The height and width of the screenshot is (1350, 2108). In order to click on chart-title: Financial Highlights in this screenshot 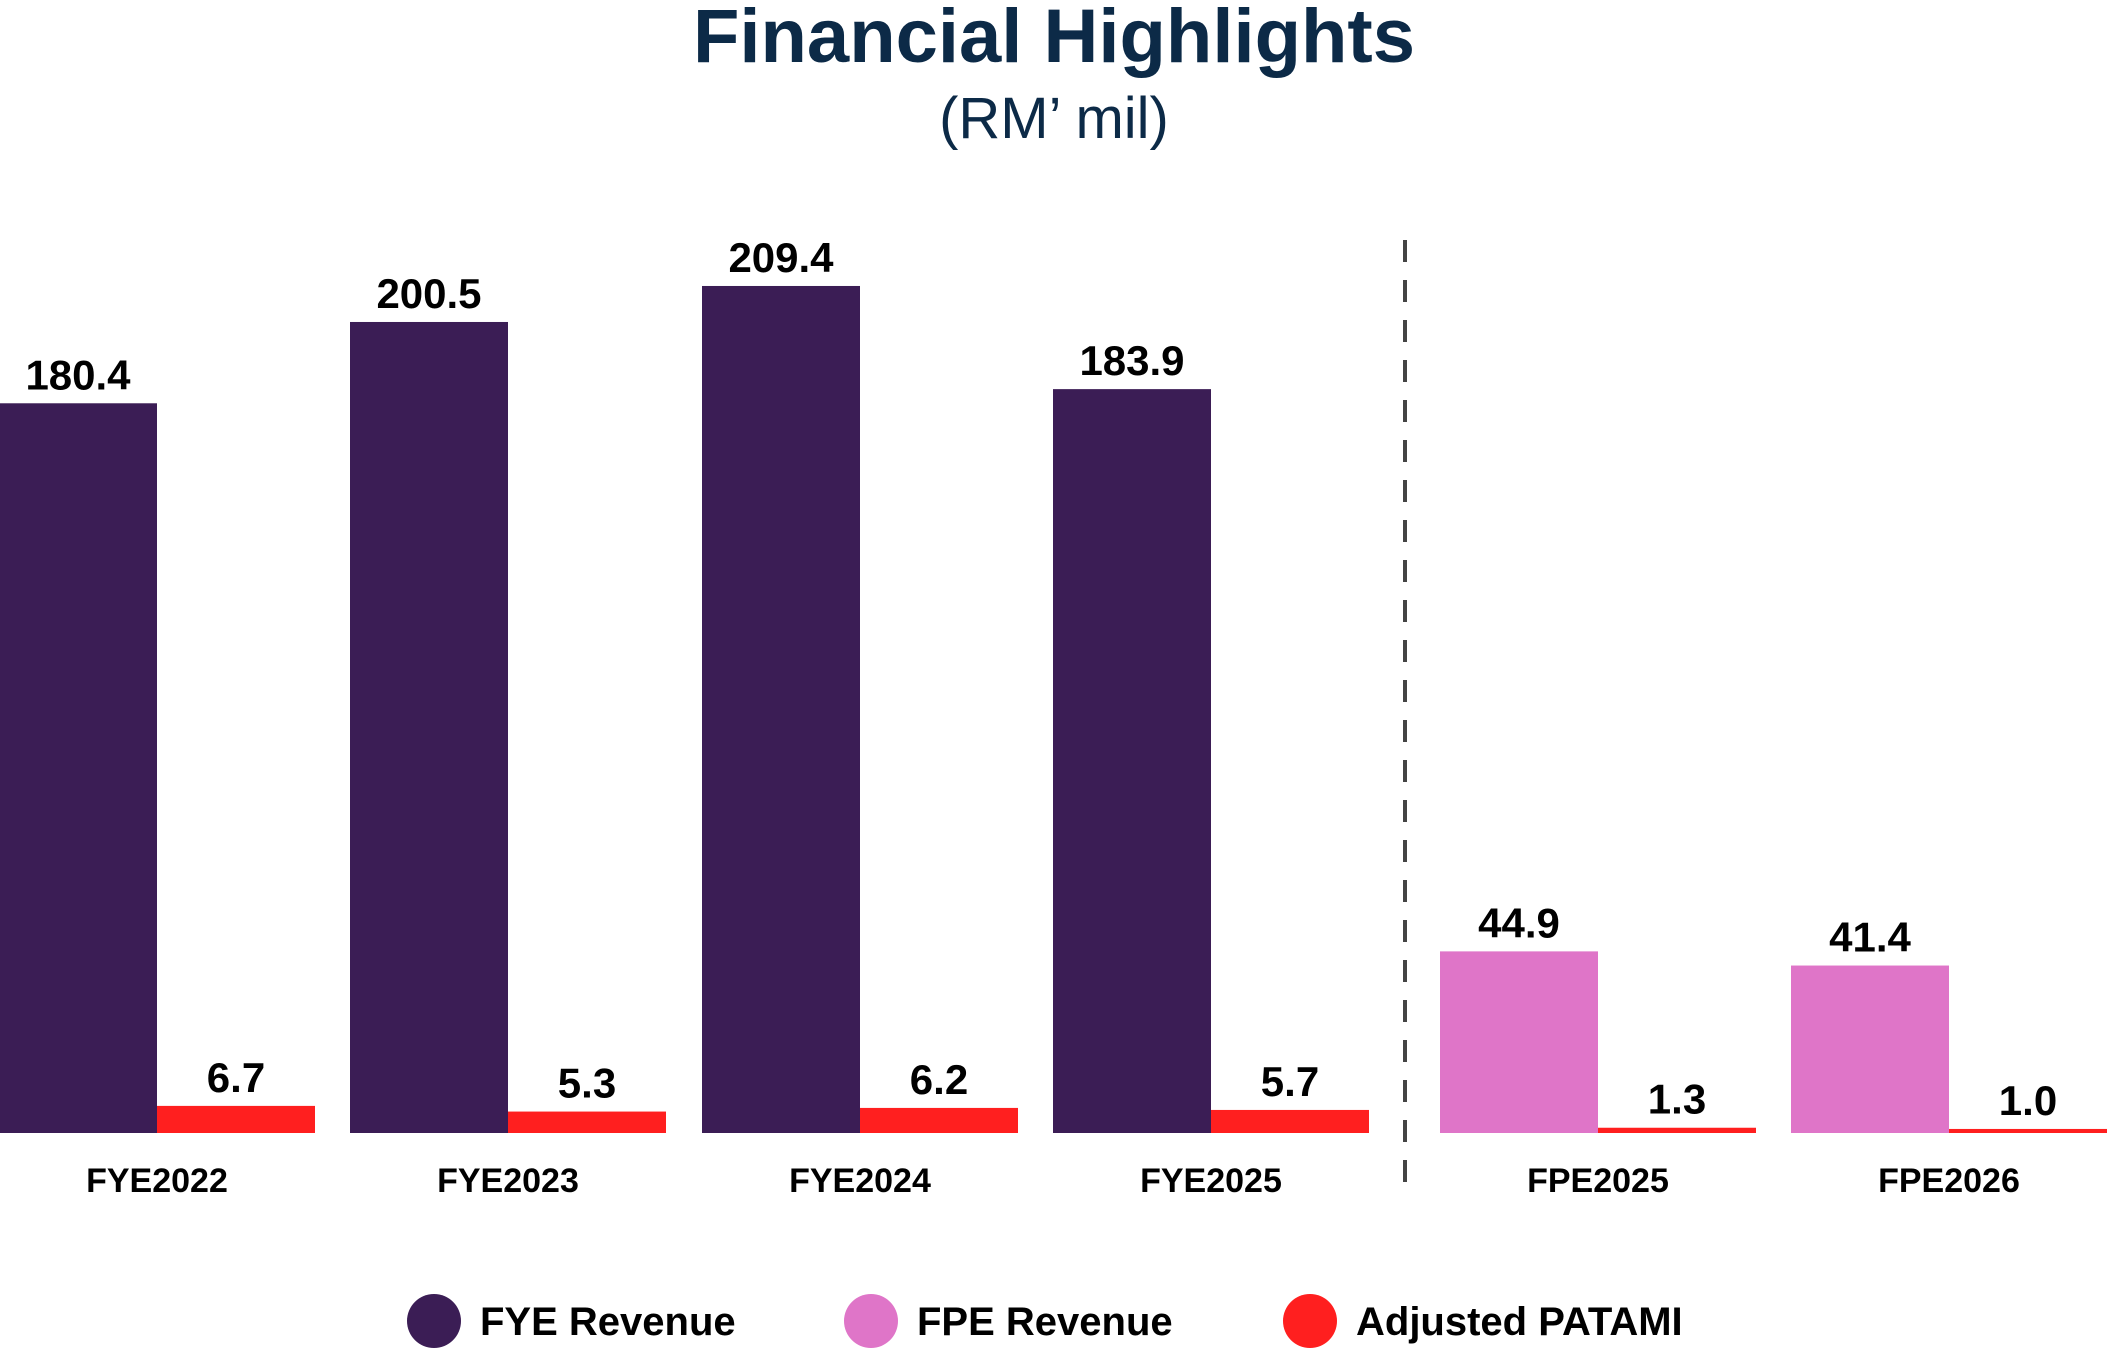, I will do `click(1054, 39)`.